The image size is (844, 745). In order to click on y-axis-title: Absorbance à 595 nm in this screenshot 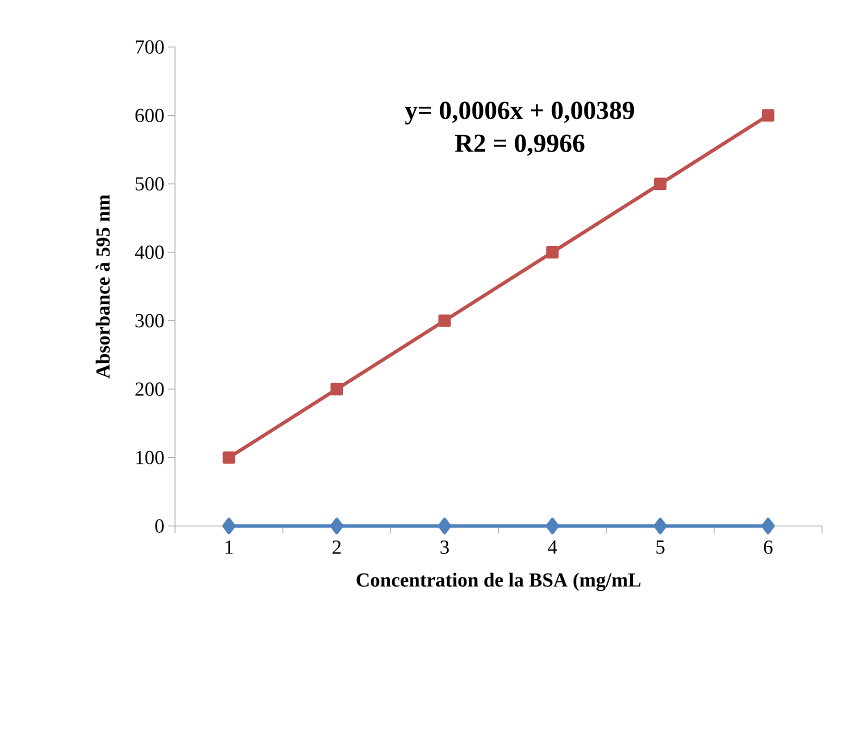, I will do `click(103, 286)`.